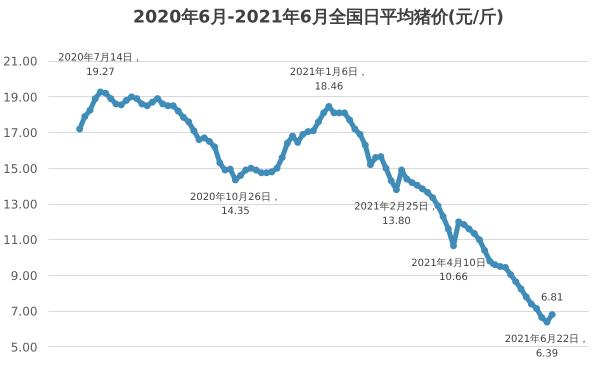  What do you see at coordinates (24, 347) in the screenshot?
I see `y-tick-label: 5.00` at bounding box center [24, 347].